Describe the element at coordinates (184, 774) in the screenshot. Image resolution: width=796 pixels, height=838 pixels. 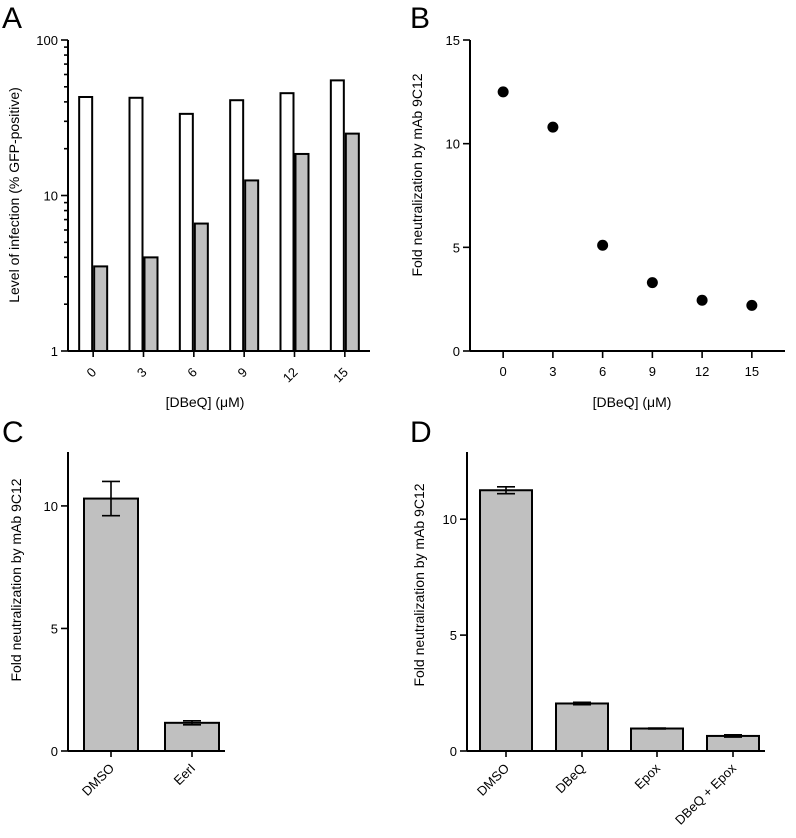
I see `panel-c-x-tick-label: EerI` at that location.